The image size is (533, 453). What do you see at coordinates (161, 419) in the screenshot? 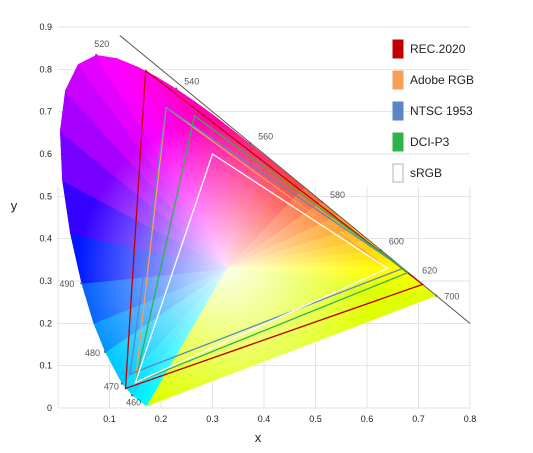
I see `x-tick-label: 0.2` at bounding box center [161, 419].